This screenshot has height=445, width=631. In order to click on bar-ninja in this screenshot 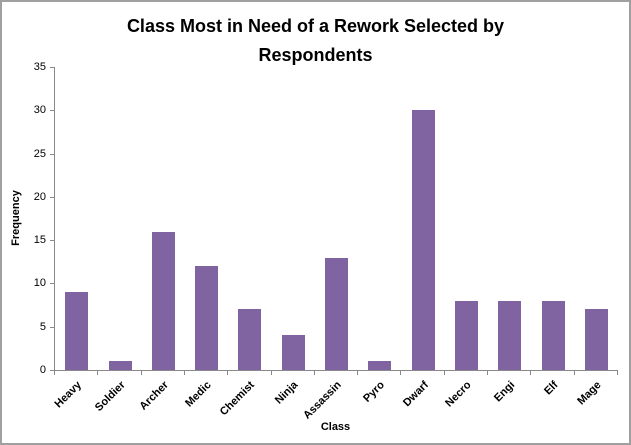, I will do `click(293, 352)`.